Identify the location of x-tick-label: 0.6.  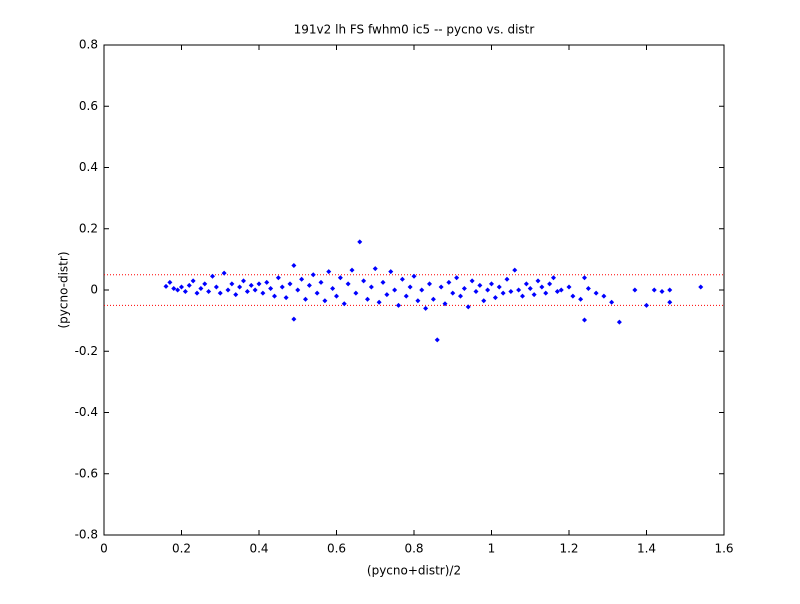
(336, 549).